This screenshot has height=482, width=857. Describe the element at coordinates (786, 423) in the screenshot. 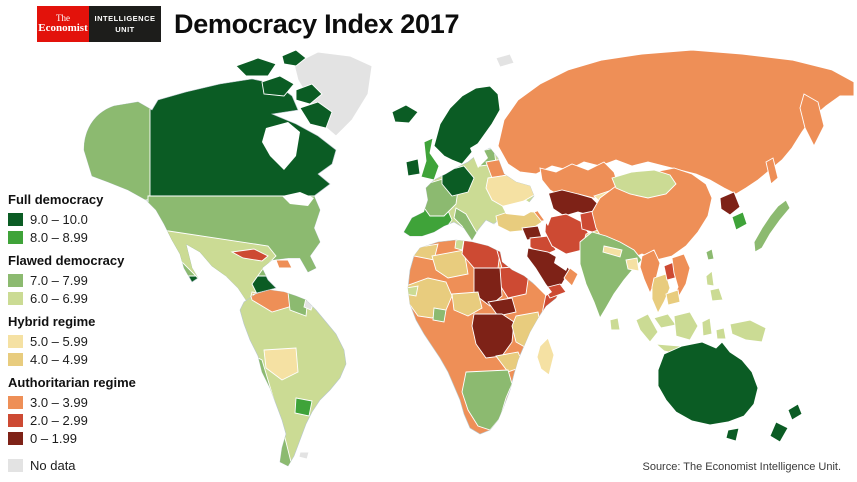

I see `new-zealand` at that location.